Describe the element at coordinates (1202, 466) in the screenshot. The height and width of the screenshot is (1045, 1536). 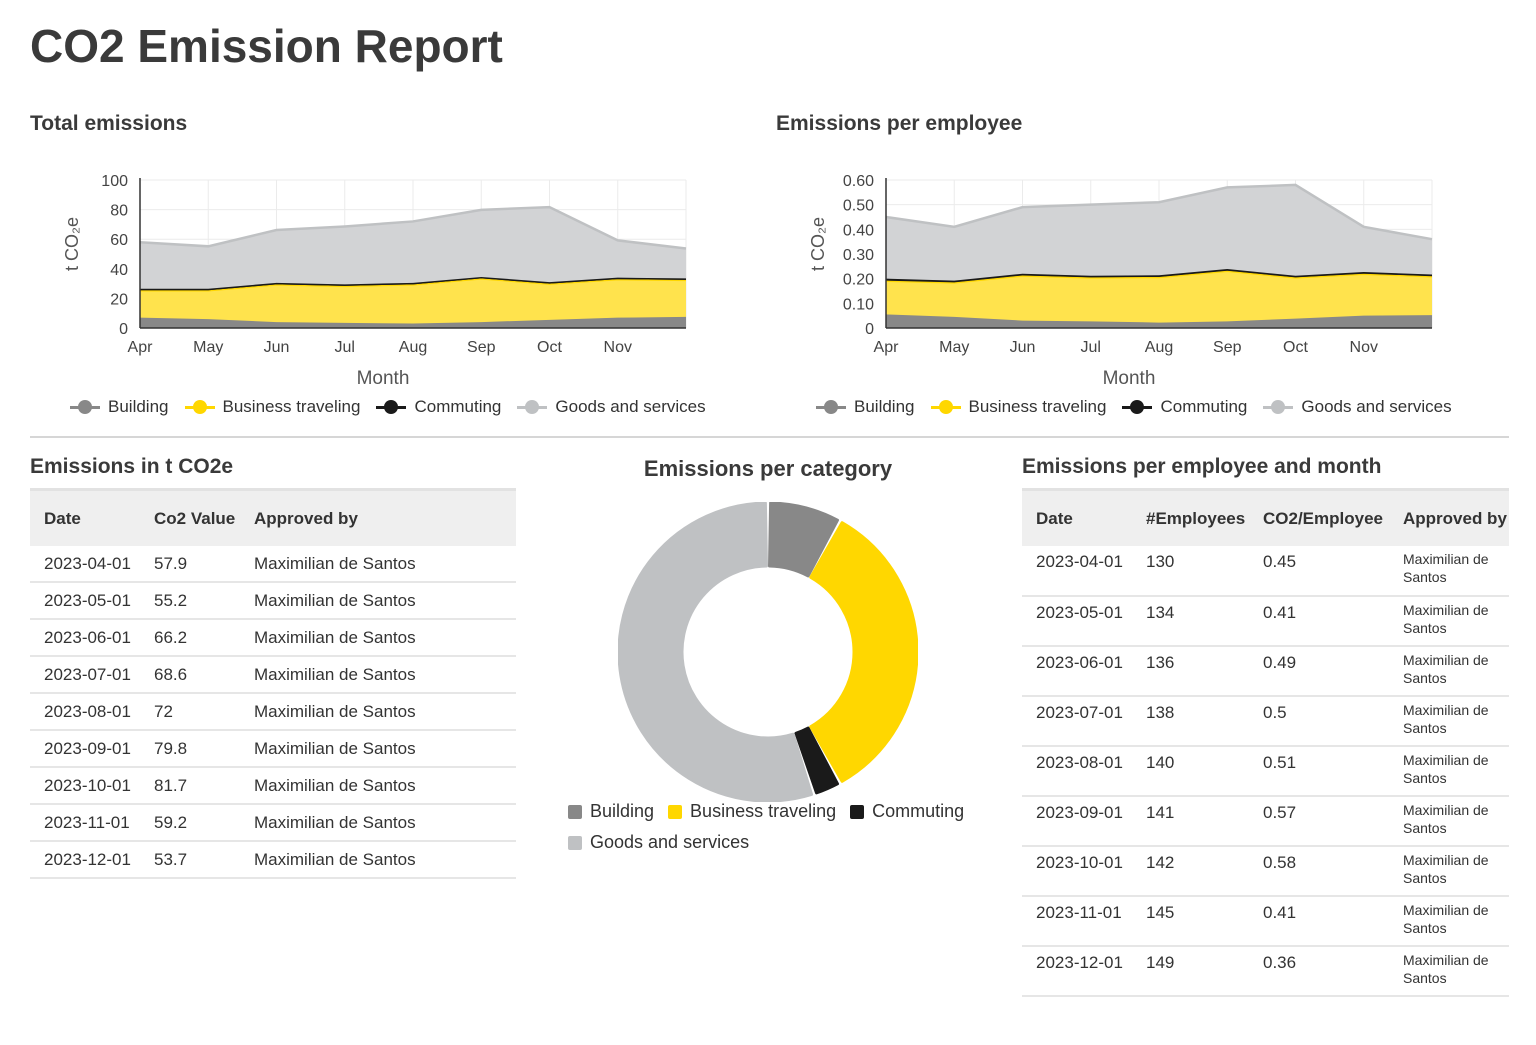
I see `table2-title: Emissions per employee and month` at that location.